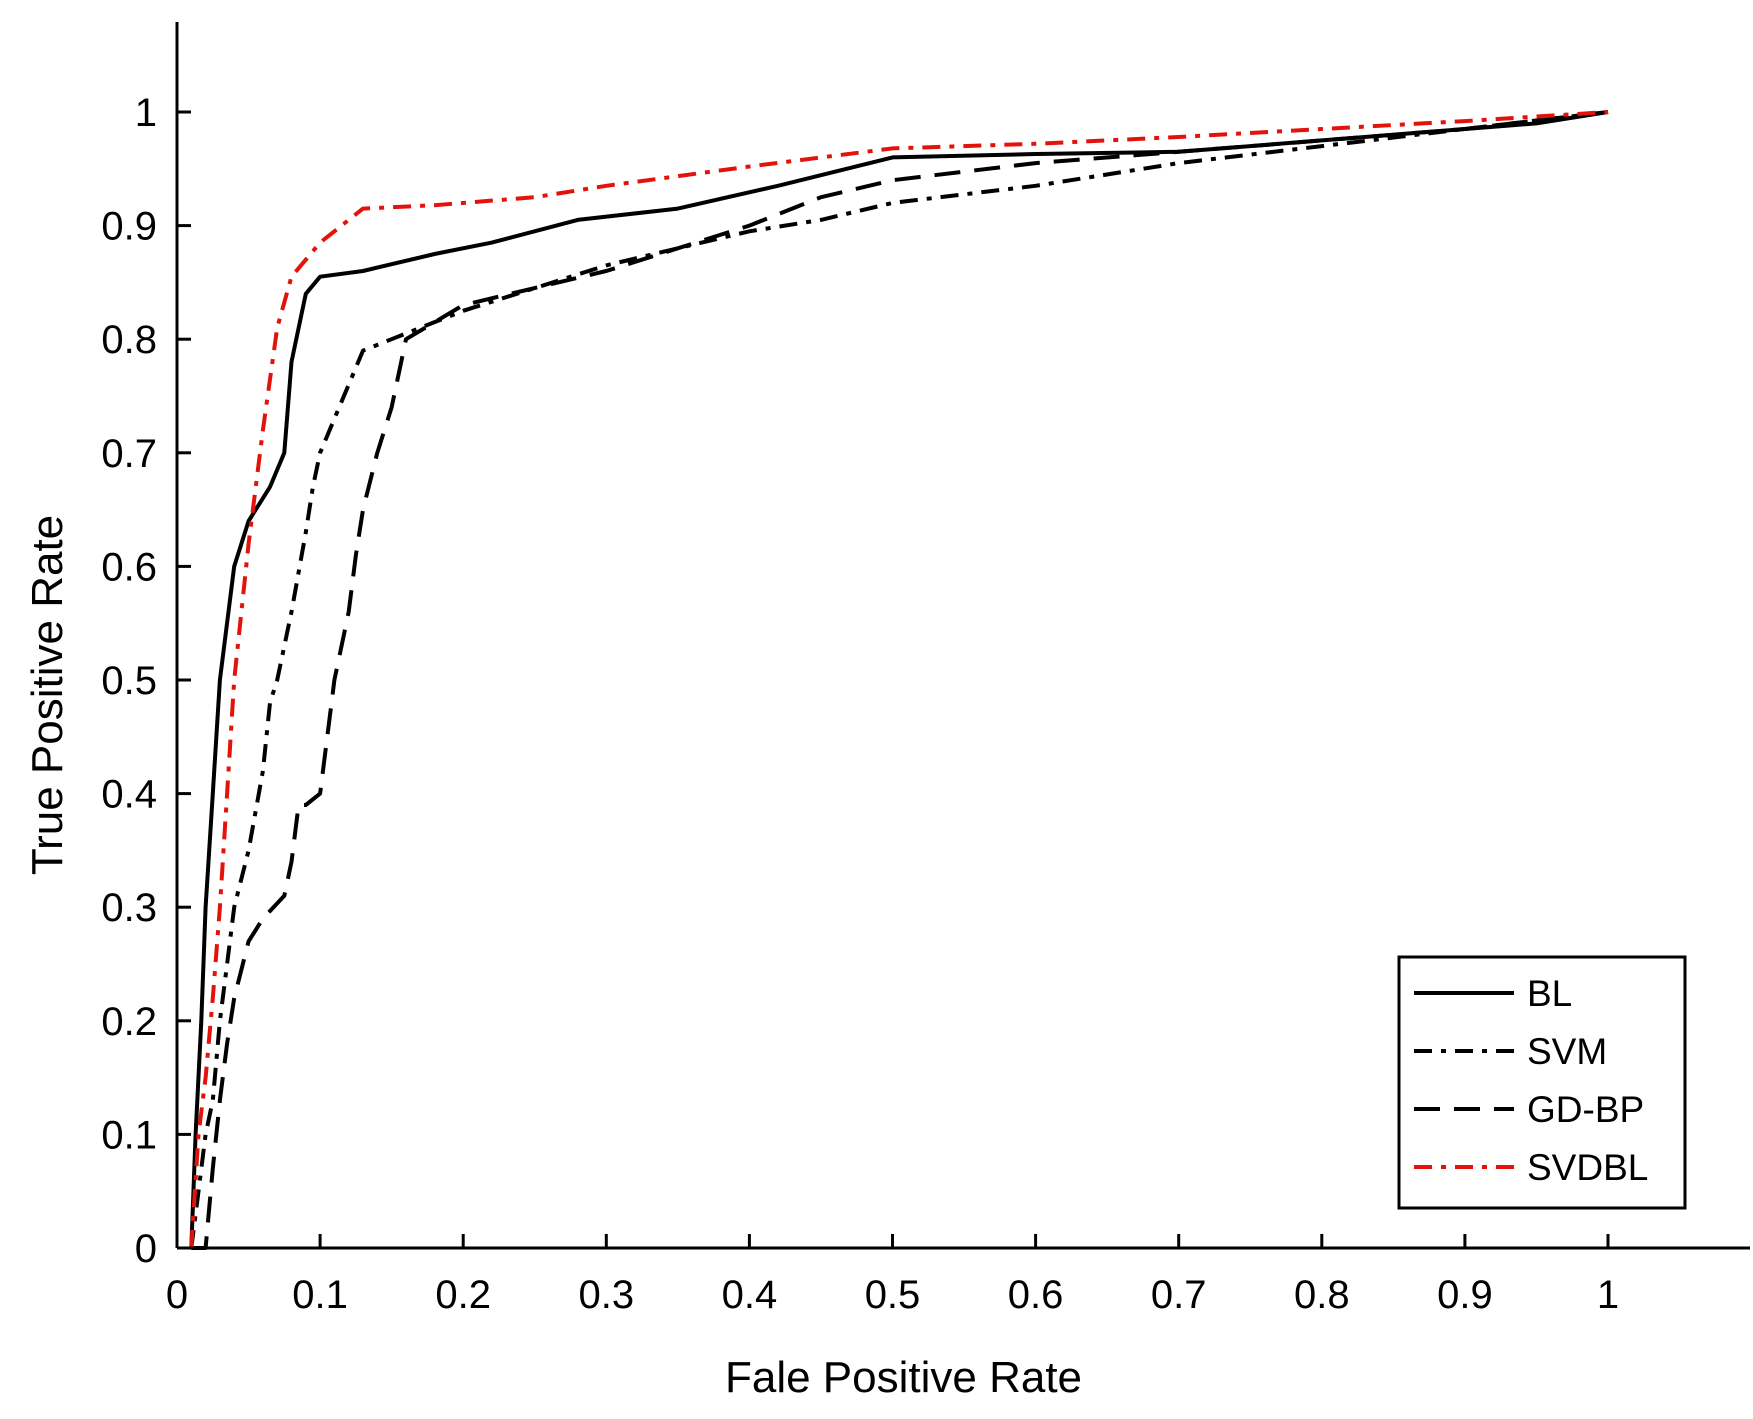  What do you see at coordinates (146, 1249) in the screenshot?
I see `y-tick-label: 0` at bounding box center [146, 1249].